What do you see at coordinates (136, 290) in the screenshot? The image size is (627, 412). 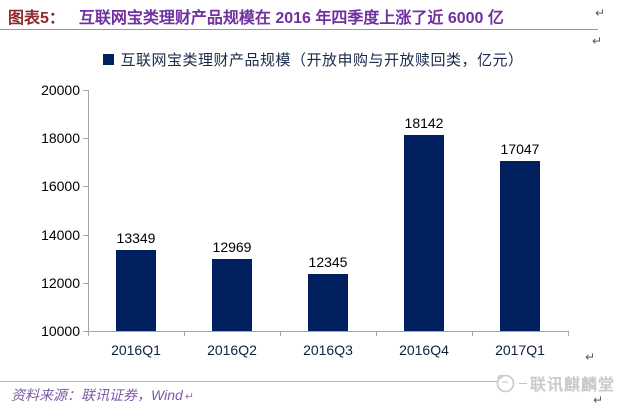 I see `bar-2016Q1` at bounding box center [136, 290].